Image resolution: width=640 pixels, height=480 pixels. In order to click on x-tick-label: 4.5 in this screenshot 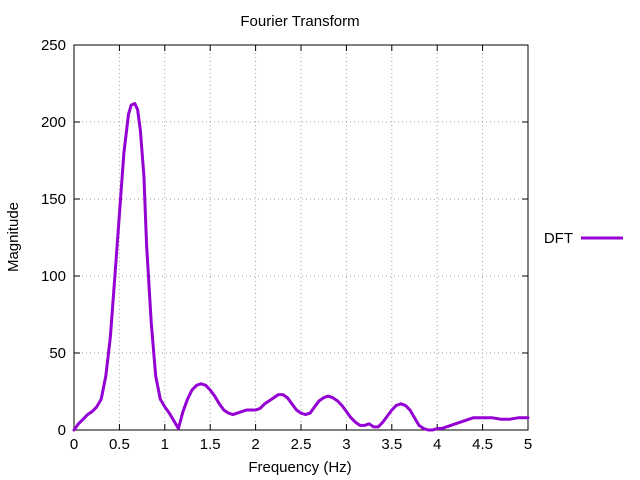, I will do `click(482, 444)`.